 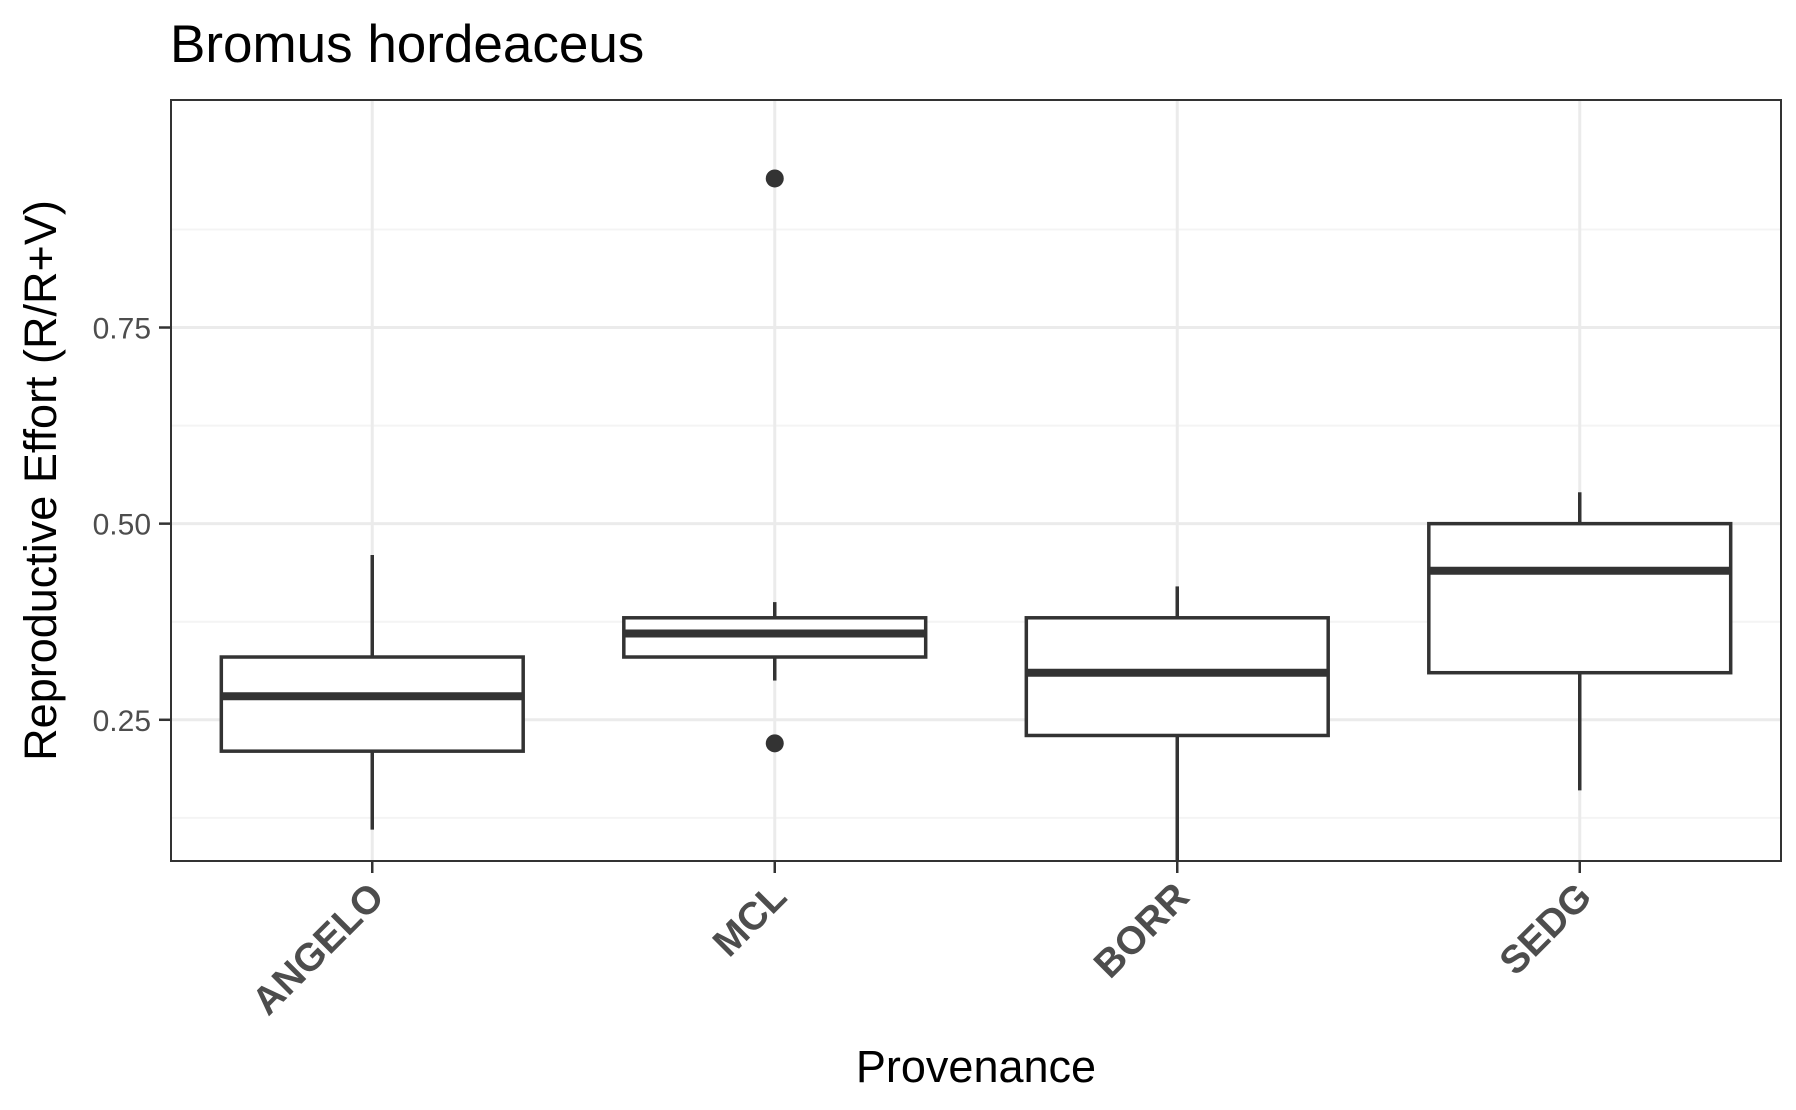 What do you see at coordinates (976, 1066) in the screenshot?
I see `x-axis-title: Provenance` at bounding box center [976, 1066].